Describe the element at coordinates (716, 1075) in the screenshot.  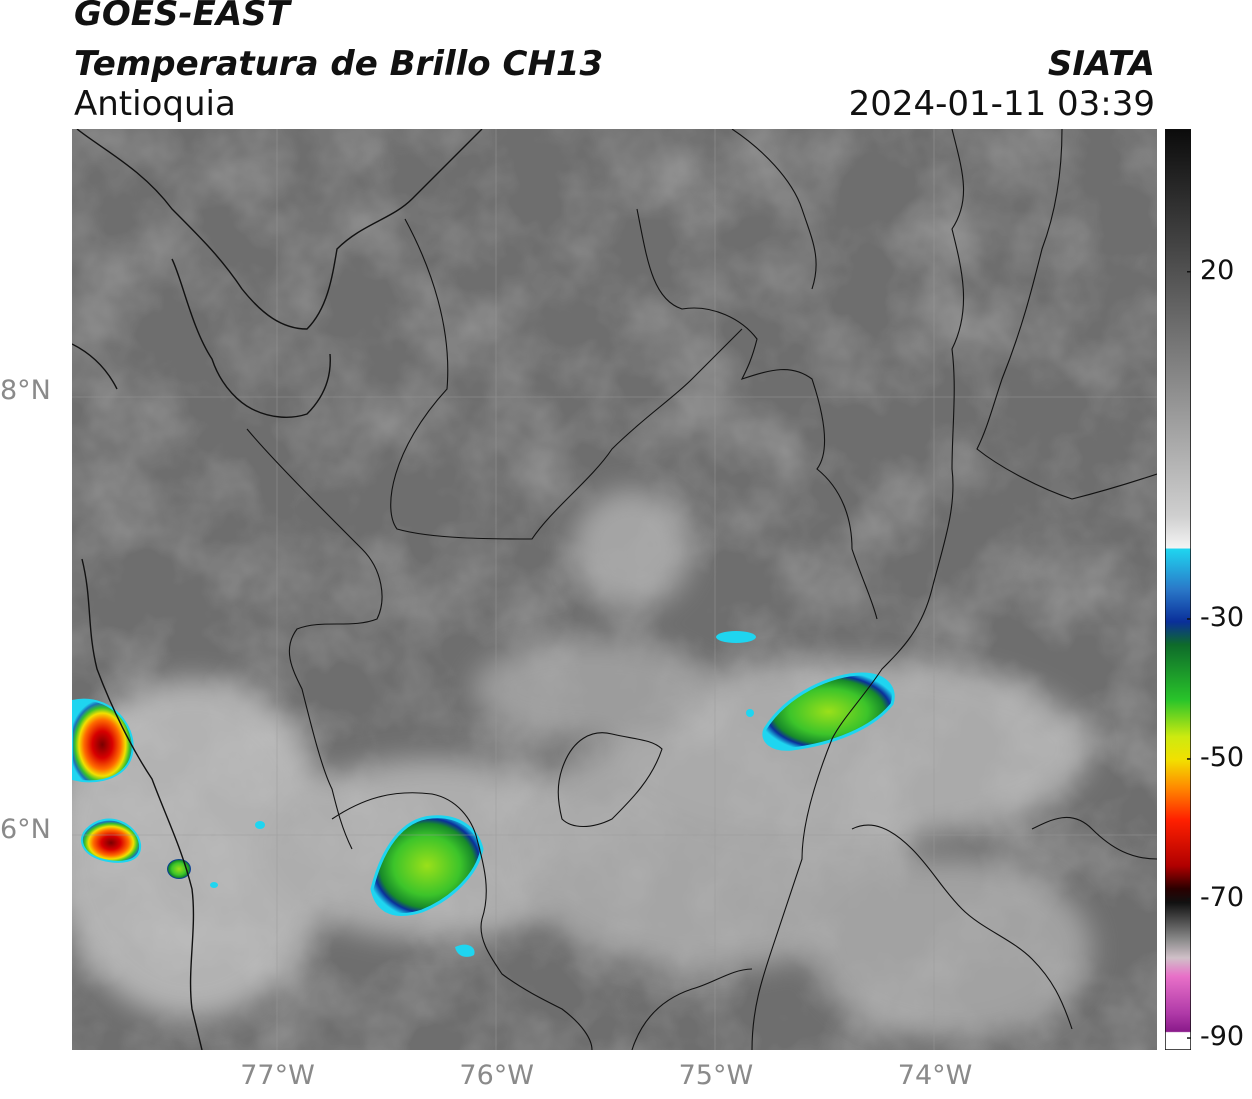
I see `lon-tick-label: 75°W` at that location.